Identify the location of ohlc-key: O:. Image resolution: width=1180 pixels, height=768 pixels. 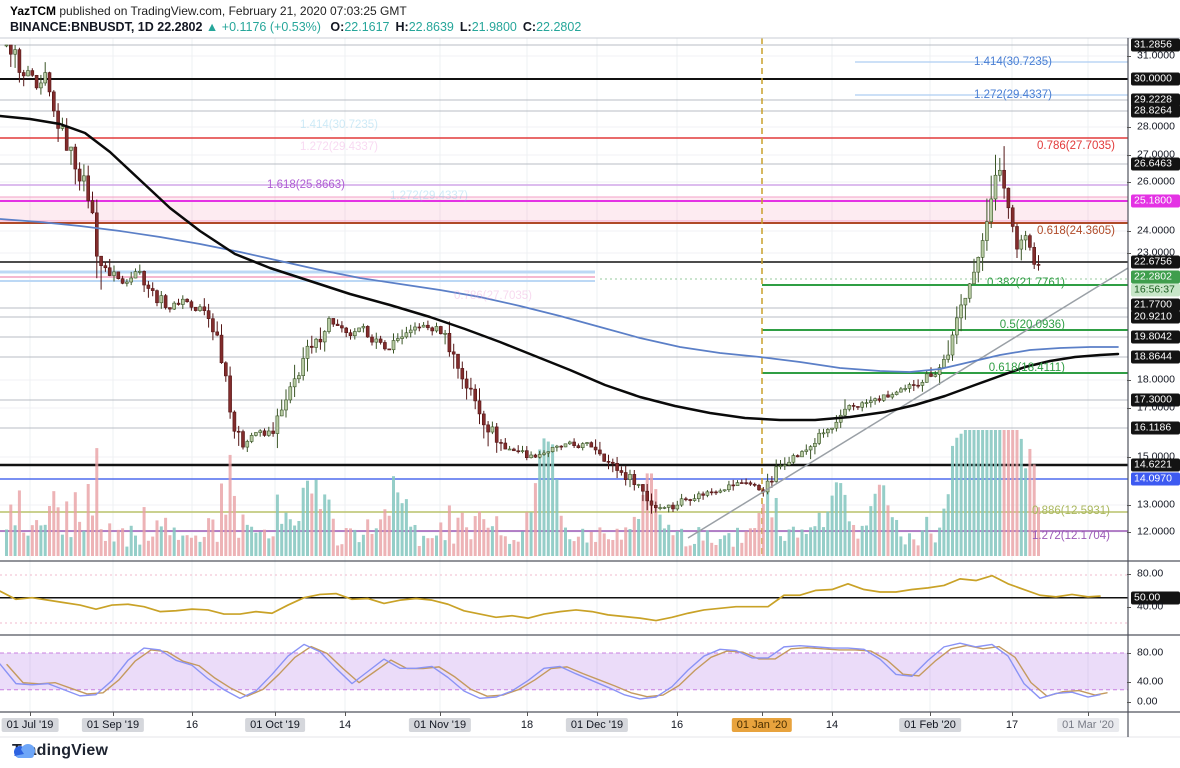
(337, 27).